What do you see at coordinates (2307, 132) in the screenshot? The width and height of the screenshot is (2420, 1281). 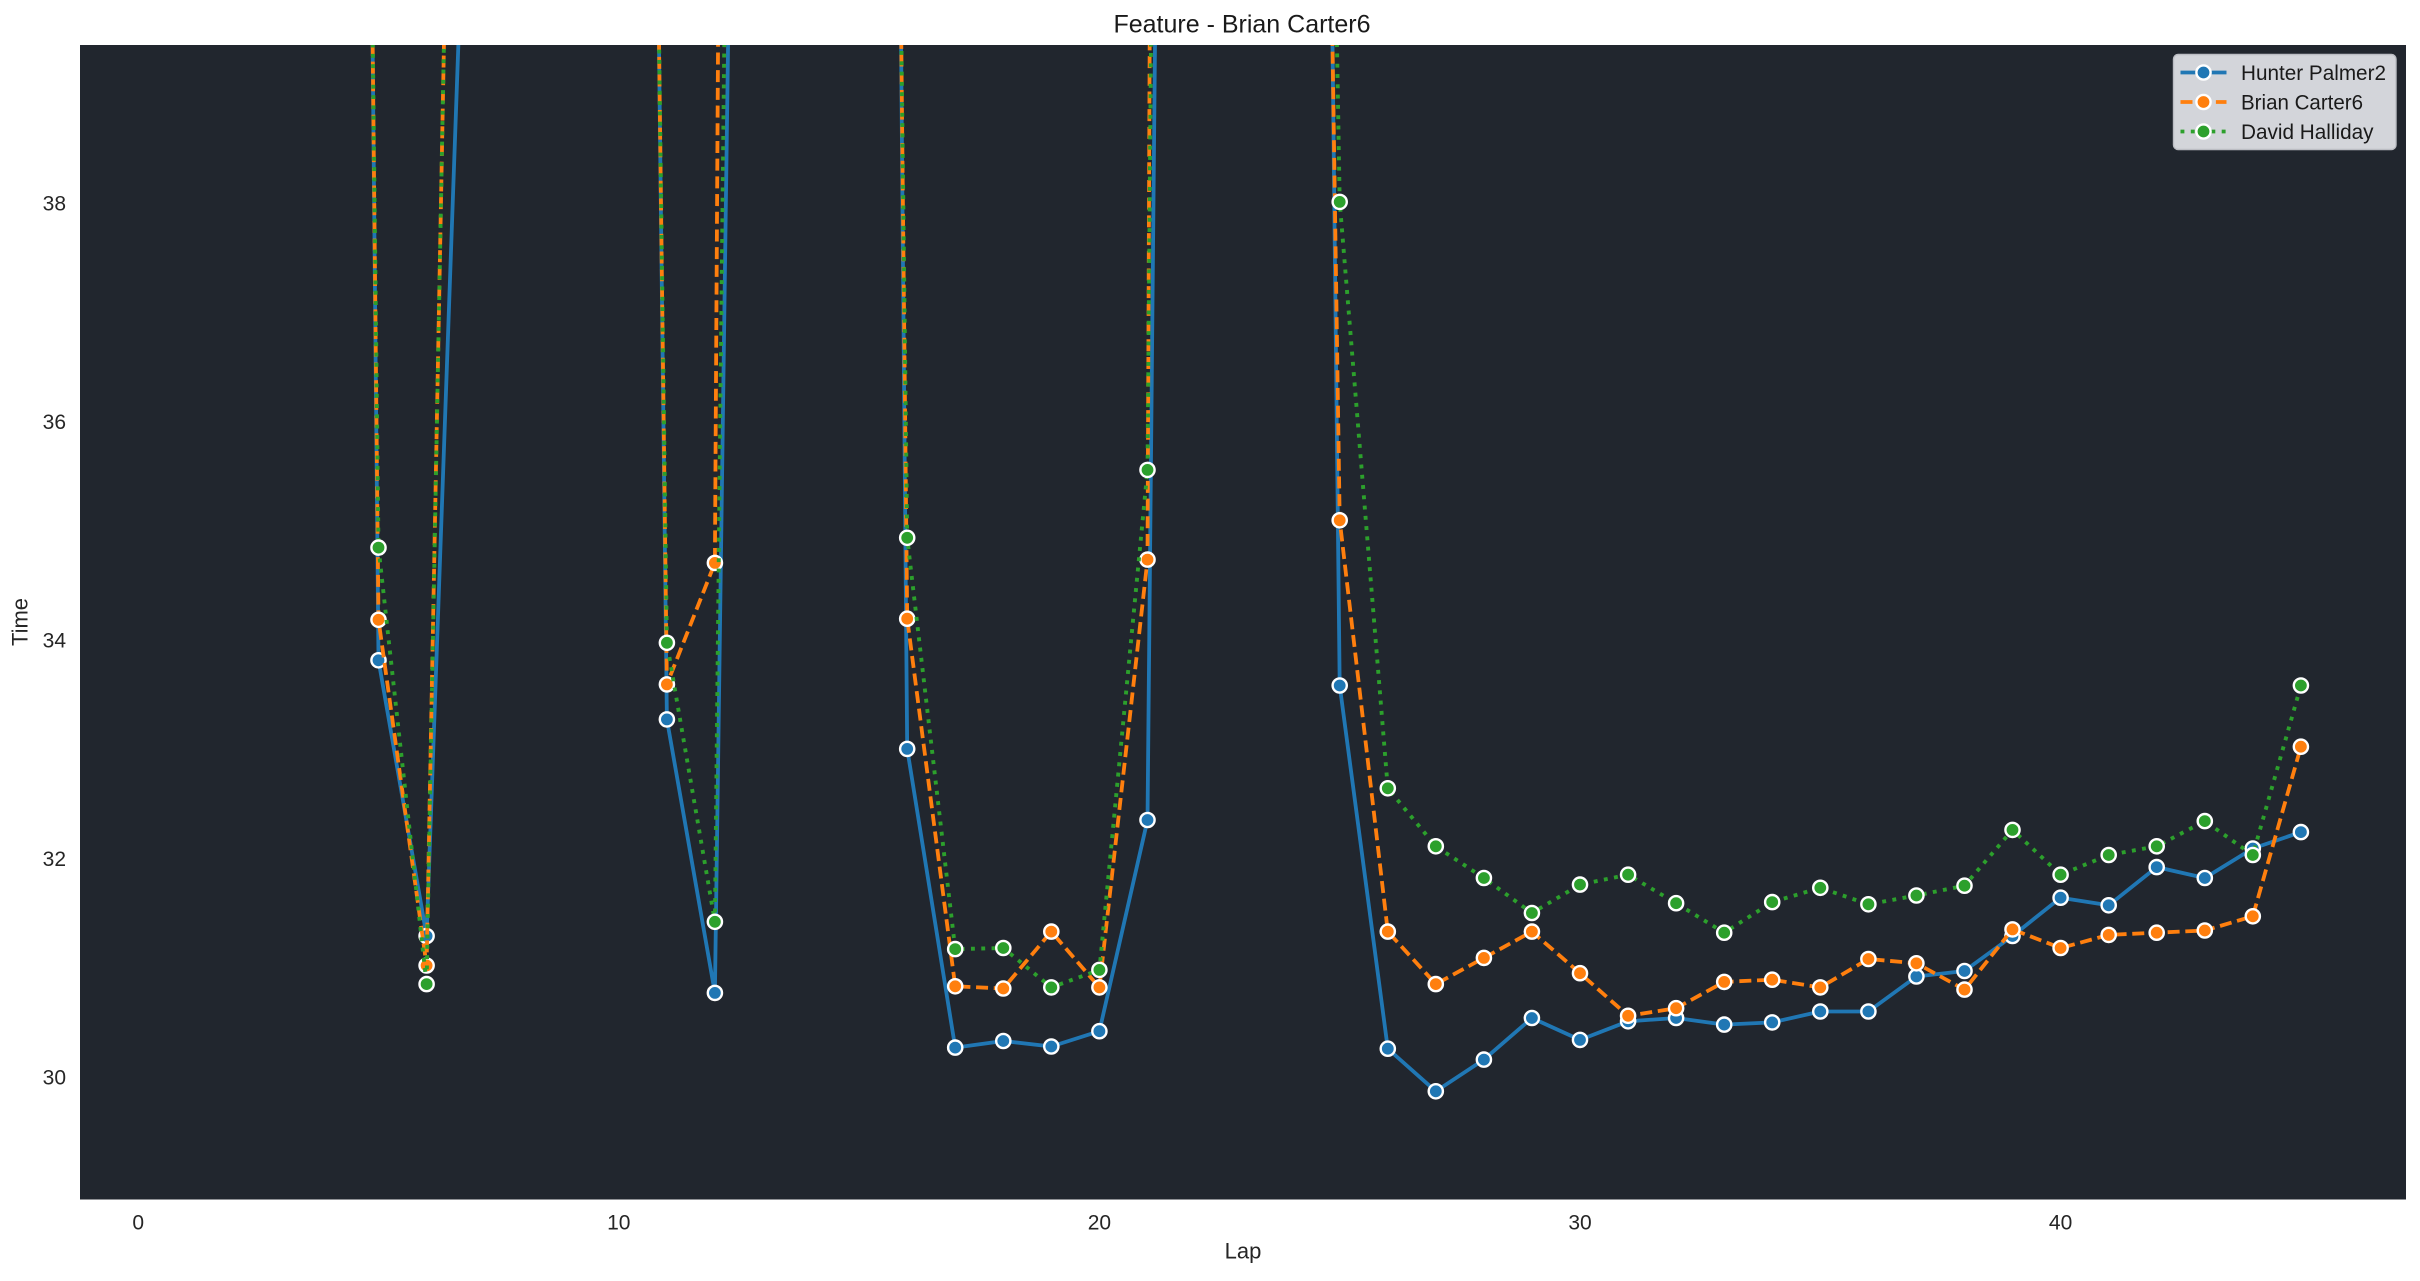 I see `svg-text: David Halliday` at bounding box center [2307, 132].